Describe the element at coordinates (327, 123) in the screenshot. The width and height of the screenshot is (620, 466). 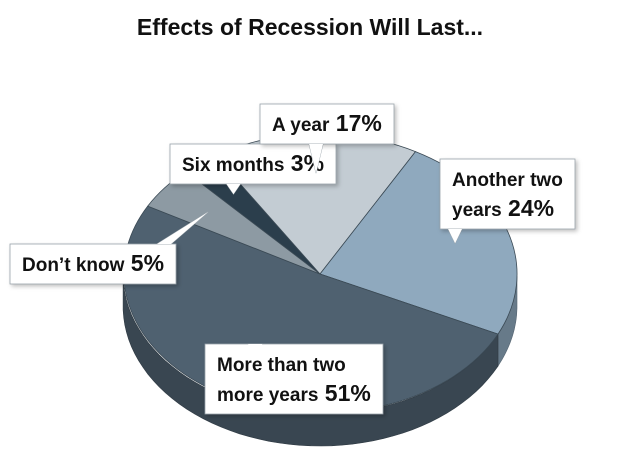
I see `slice-label: A year 17%` at that location.